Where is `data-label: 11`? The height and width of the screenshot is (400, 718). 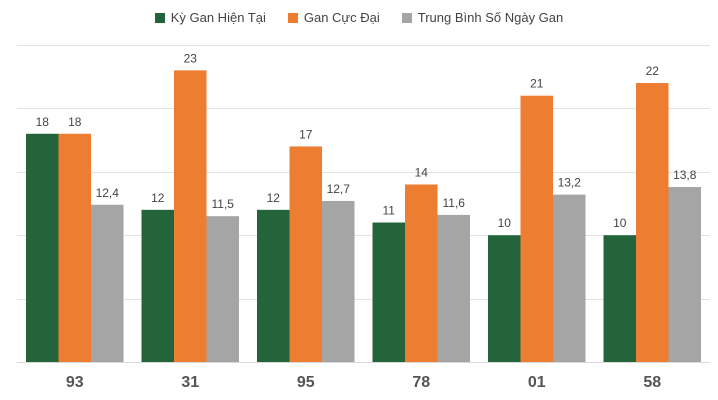
data-label: 11 is located at coordinates (389, 211).